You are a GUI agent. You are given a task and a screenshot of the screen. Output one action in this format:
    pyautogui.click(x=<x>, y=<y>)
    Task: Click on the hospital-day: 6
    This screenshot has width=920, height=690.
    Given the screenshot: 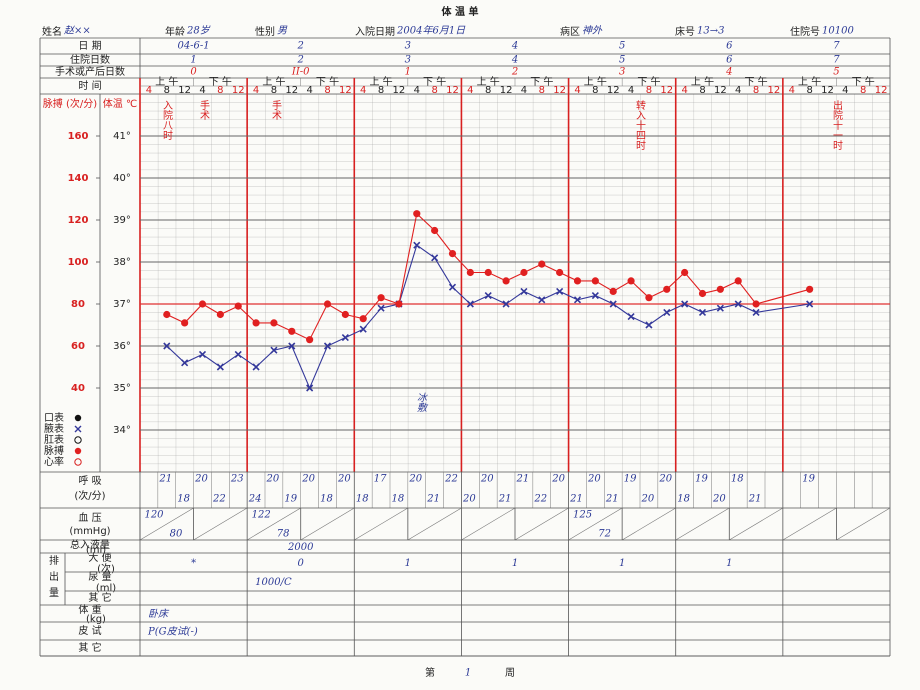 What is the action you would take?
    pyautogui.click(x=729, y=60)
    